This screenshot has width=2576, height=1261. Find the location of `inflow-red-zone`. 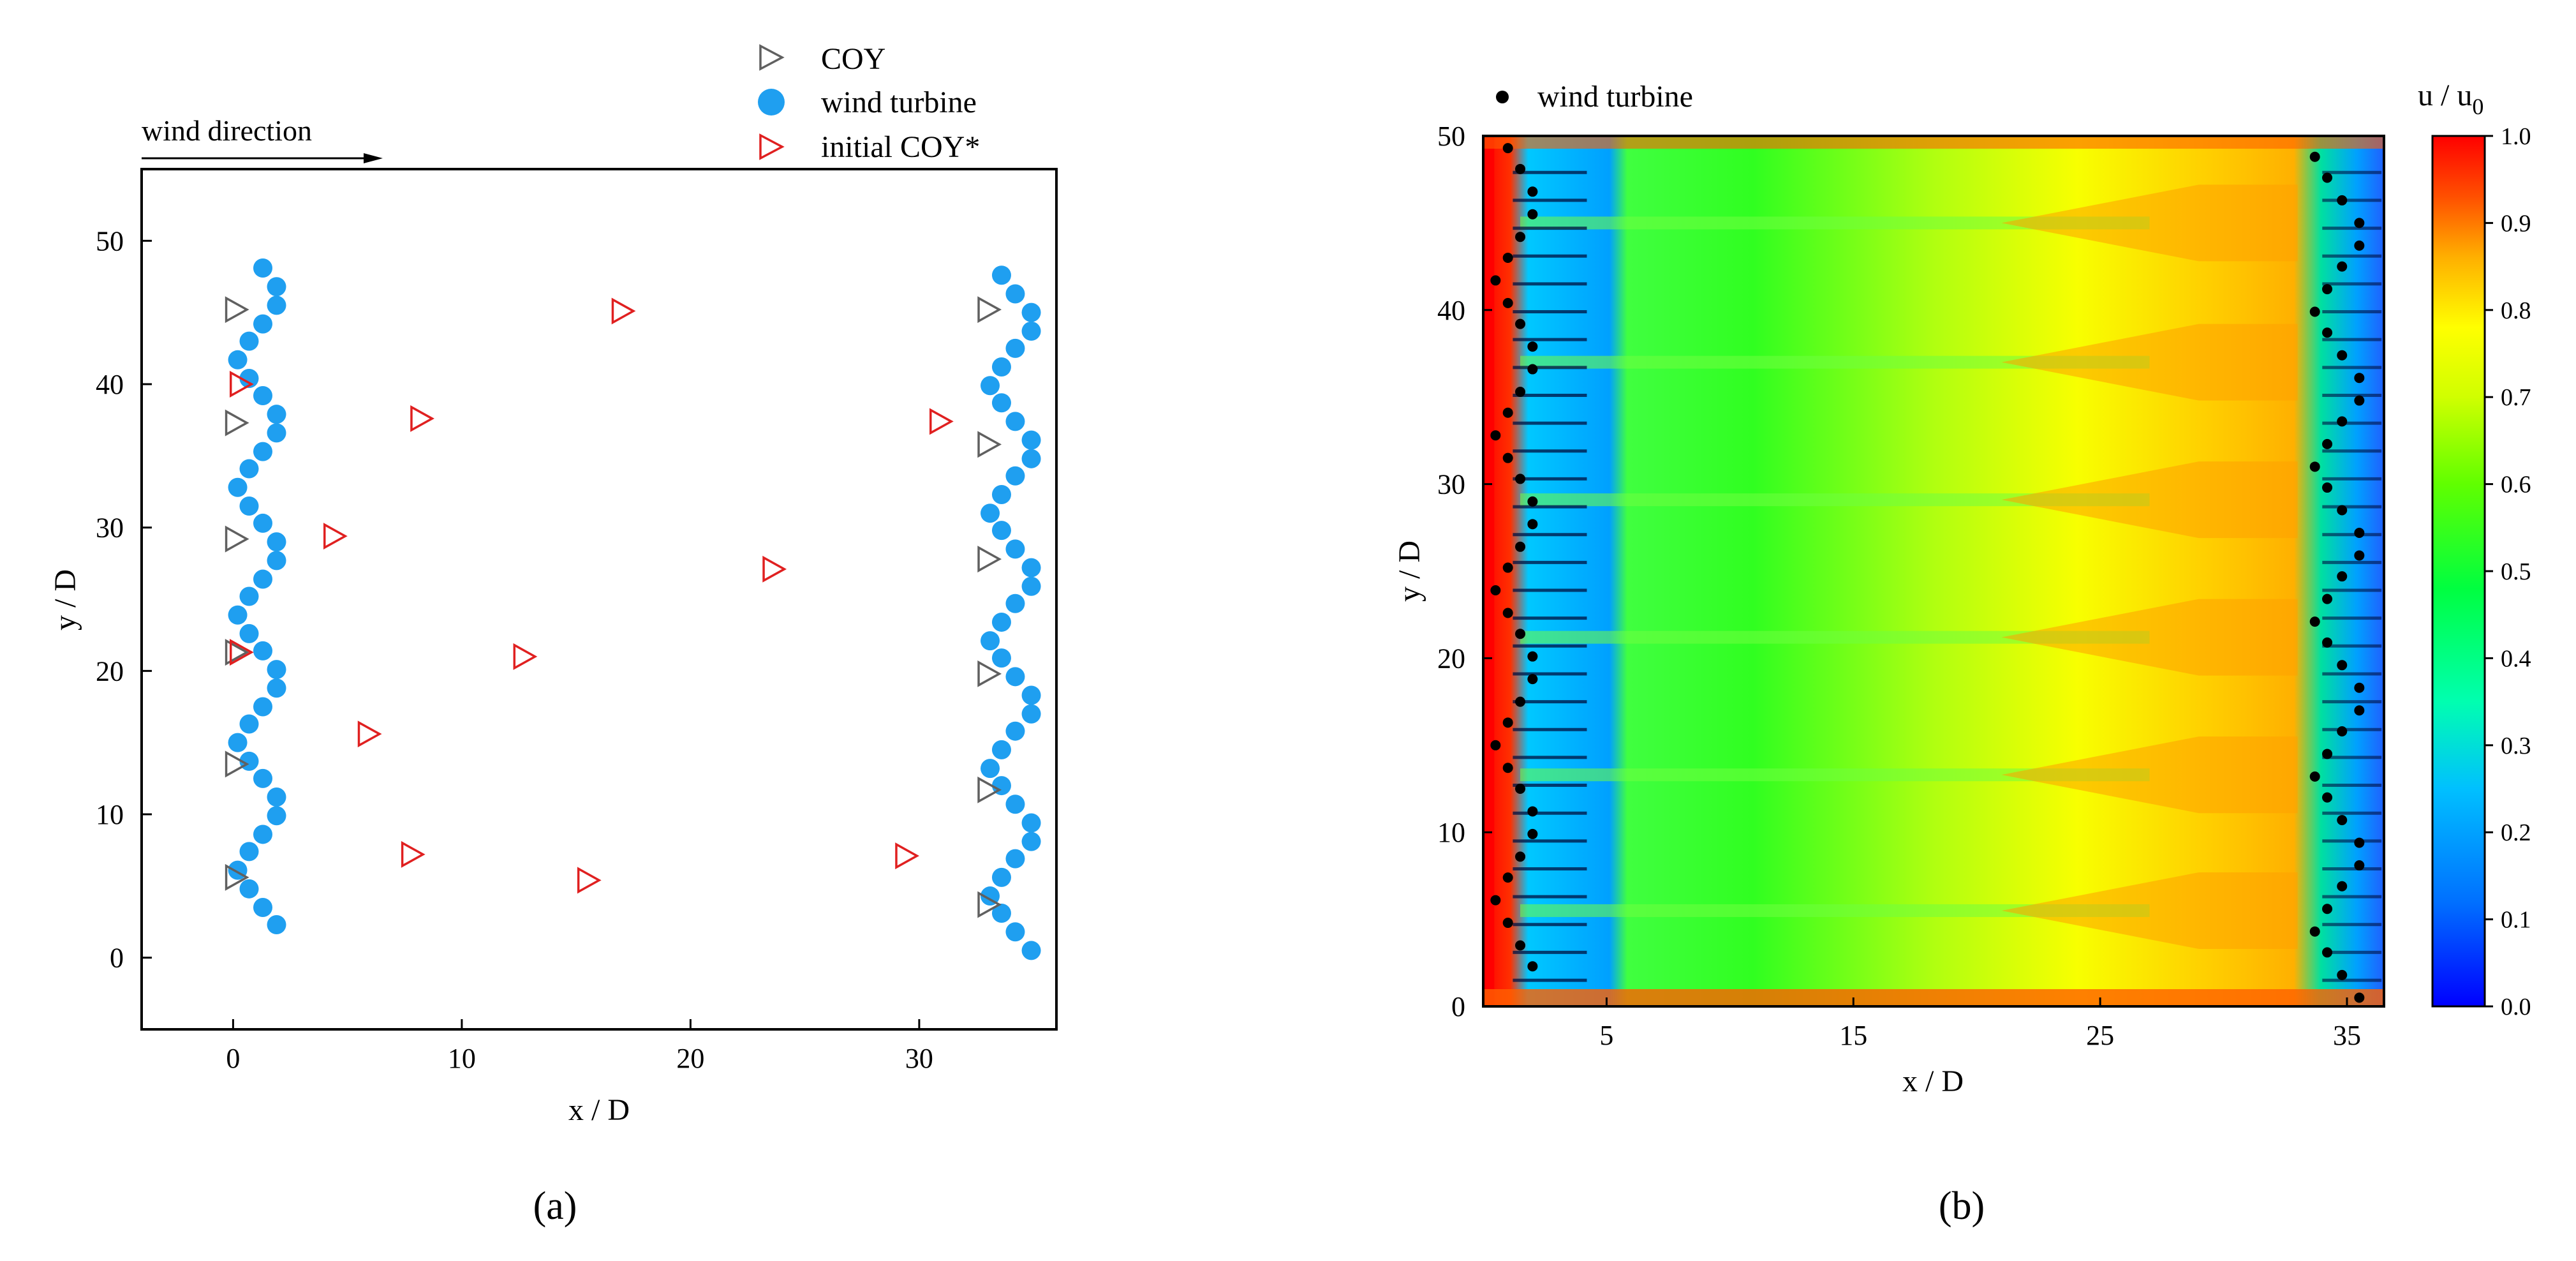

inflow-red-zone is located at coordinates (1489, 571).